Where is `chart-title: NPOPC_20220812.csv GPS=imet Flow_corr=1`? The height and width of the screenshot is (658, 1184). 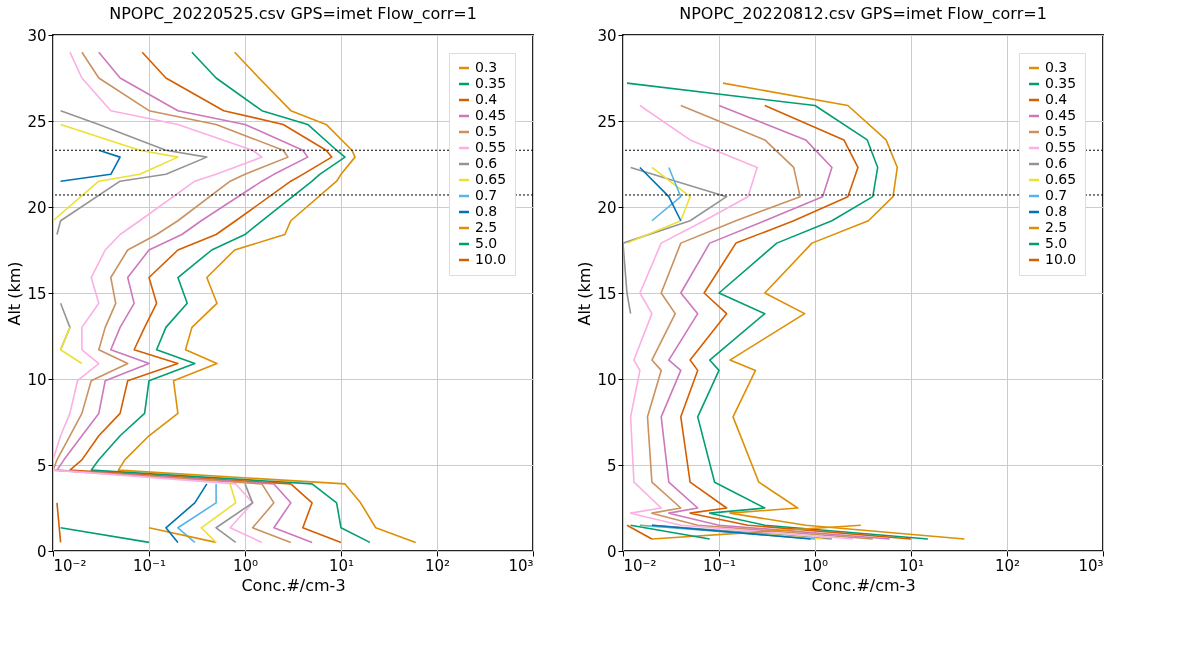
chart-title: NPOPC_20220812.csv GPS=imet Flow_corr=1 is located at coordinates (863, 14).